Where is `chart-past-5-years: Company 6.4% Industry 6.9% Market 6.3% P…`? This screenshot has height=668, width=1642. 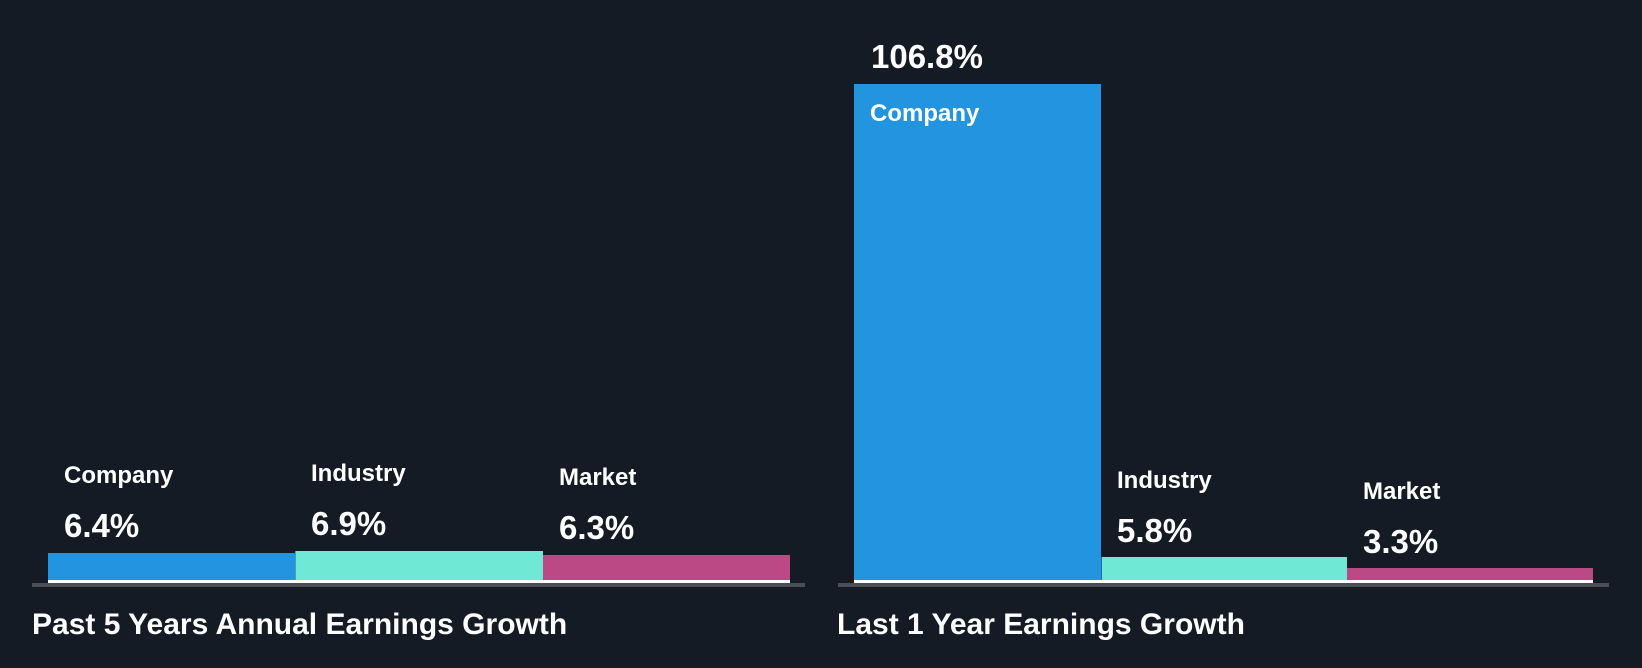 chart-past-5-years: Company 6.4% Industry 6.9% Market 6.3% P… is located at coordinates (418, 550).